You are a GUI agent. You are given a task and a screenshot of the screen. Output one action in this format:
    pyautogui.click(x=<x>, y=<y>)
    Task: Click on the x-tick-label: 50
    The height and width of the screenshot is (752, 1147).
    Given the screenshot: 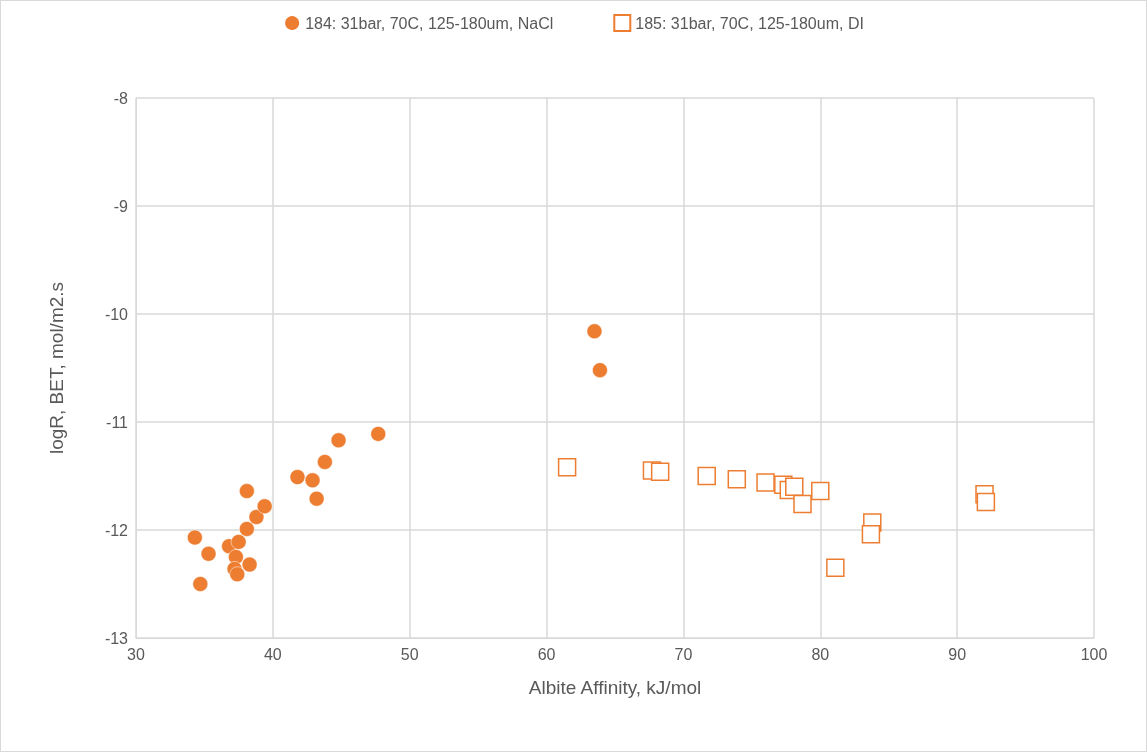 What is the action you would take?
    pyautogui.click(x=409, y=654)
    